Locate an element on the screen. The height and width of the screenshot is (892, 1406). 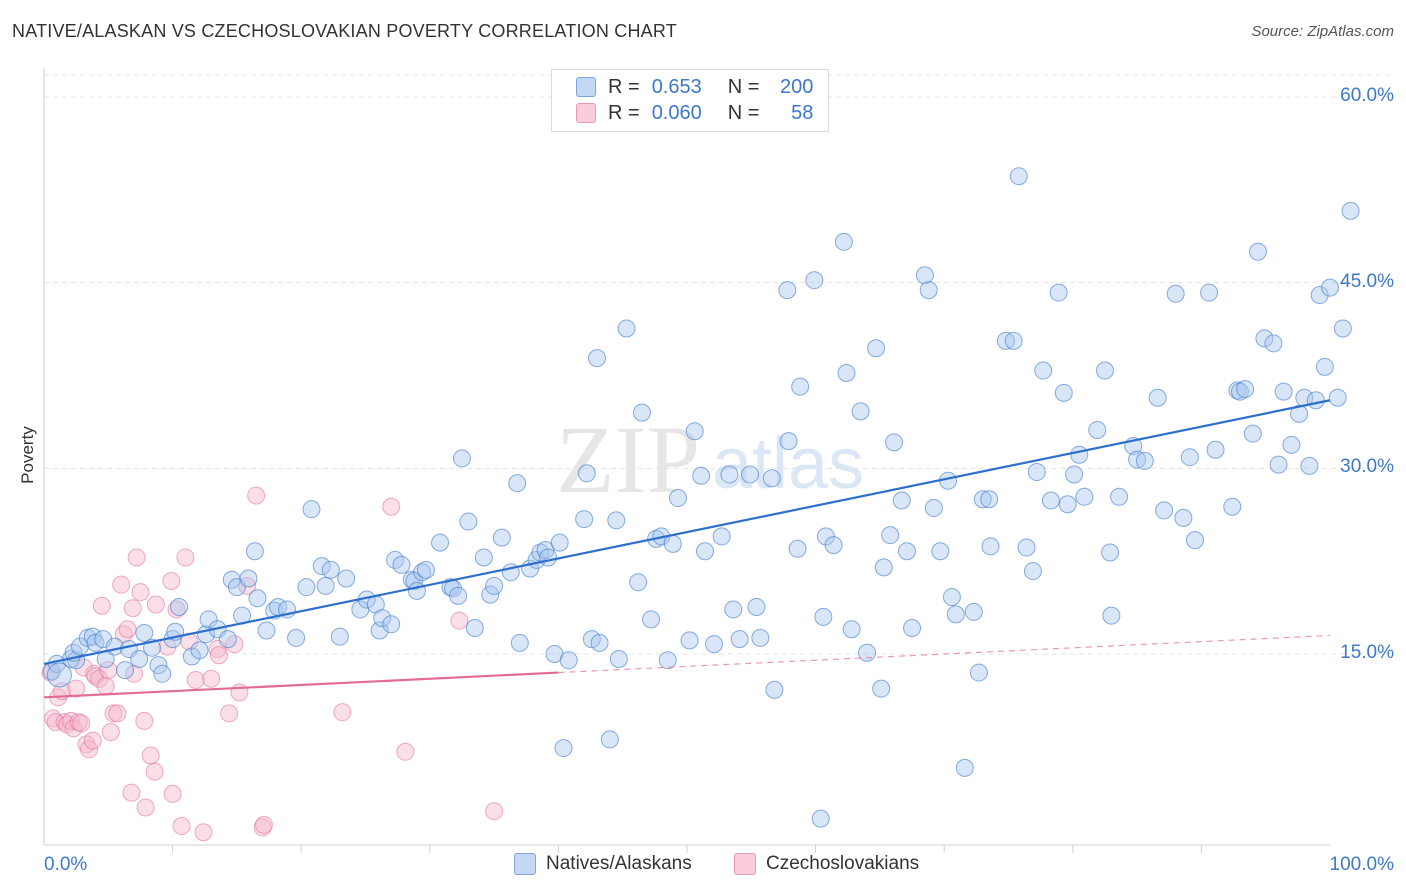
trend-line-czechoslovakians is located at coordinates (301, 685).